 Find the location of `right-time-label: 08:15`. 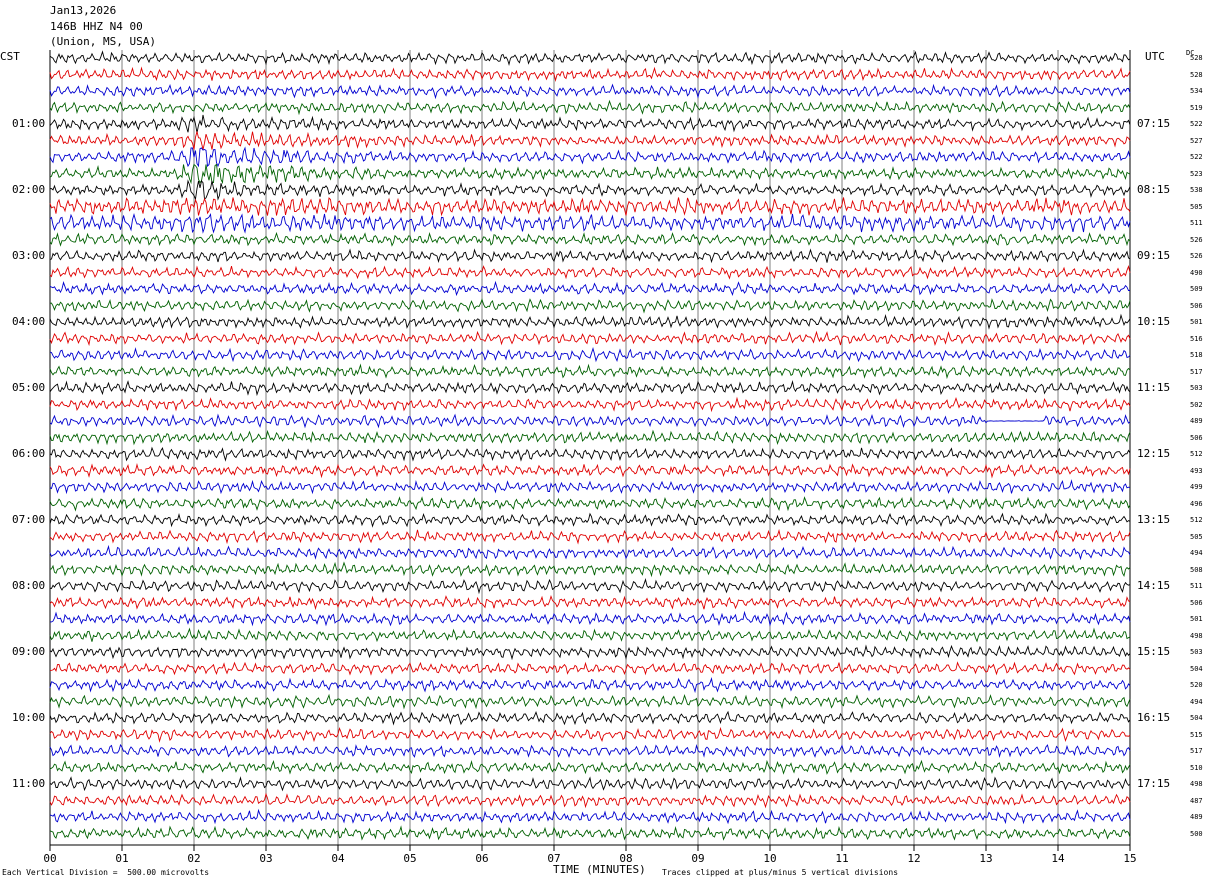

right-time-label: 08:15 is located at coordinates (1154, 189).